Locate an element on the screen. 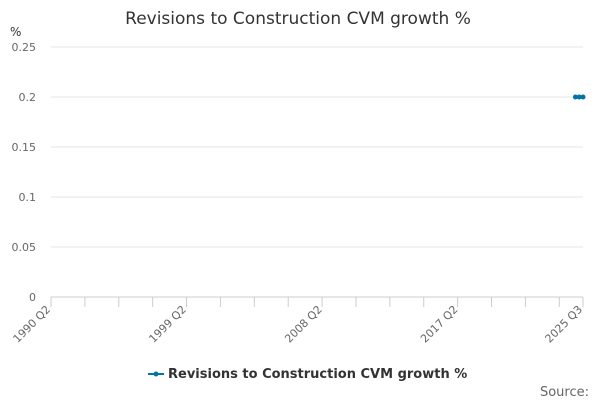 The height and width of the screenshot is (400, 600). legend-marker-swatch is located at coordinates (156, 374).